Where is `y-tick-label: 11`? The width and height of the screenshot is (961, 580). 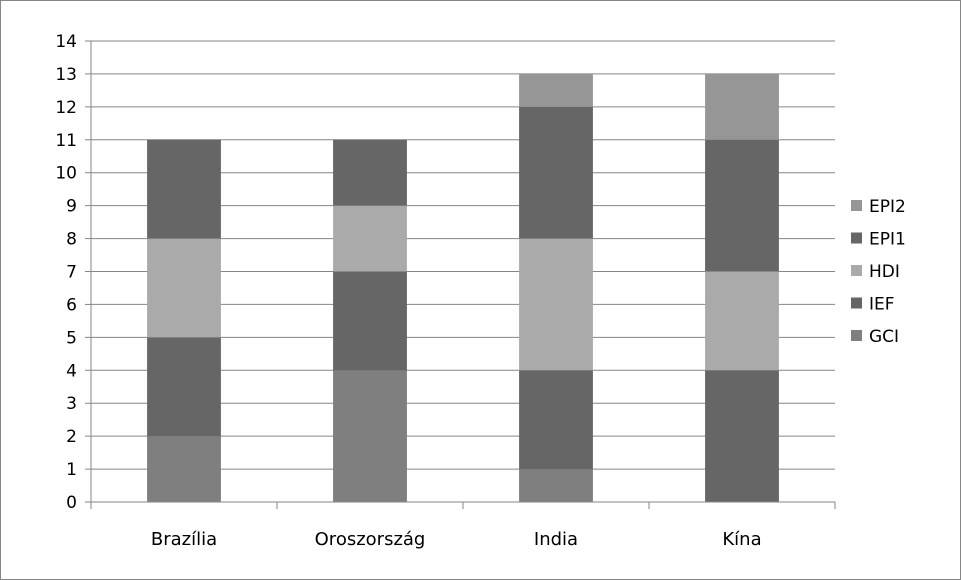
y-tick-label: 11 is located at coordinates (66, 141).